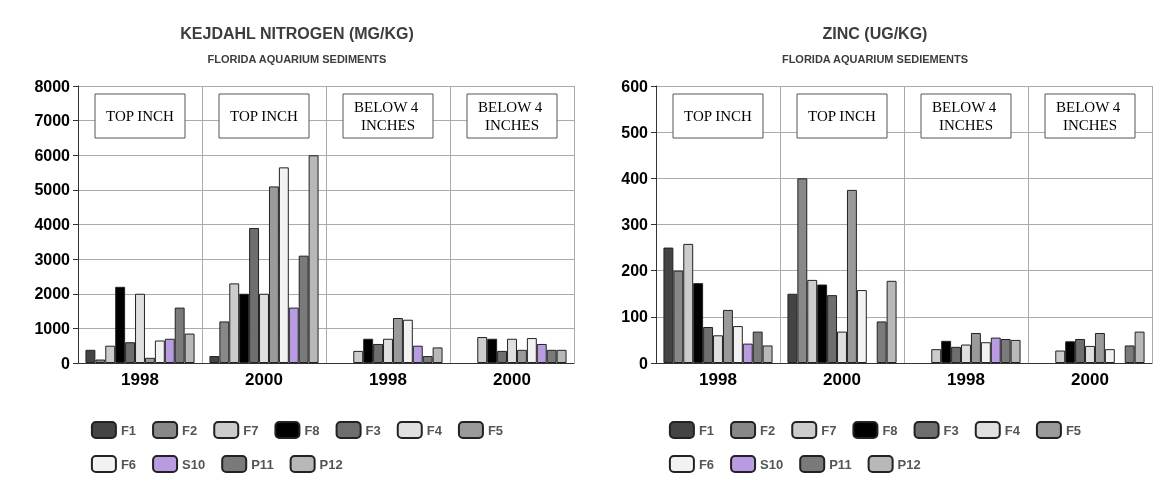 This screenshot has height=491, width=1174. I want to click on y-tick-label: 8000, so click(52, 86).